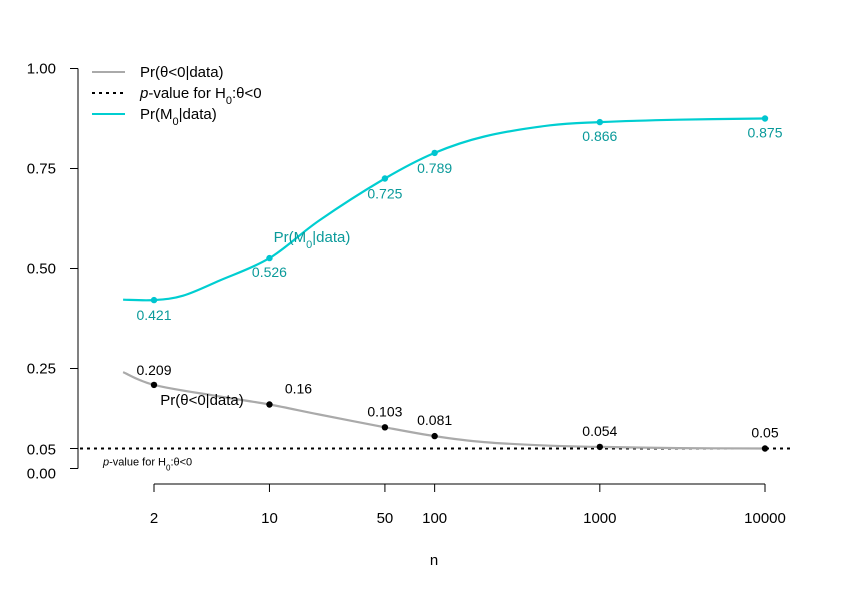 The image size is (844, 589). Describe the element at coordinates (202, 400) in the screenshot. I see `series-annotation-theta: Pr(θ<0|data)` at that location.